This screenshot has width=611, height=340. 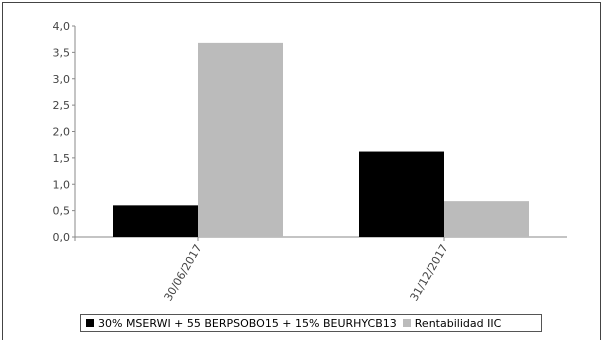 I want to click on y-tick-label: 3,5, so click(x=62, y=52).